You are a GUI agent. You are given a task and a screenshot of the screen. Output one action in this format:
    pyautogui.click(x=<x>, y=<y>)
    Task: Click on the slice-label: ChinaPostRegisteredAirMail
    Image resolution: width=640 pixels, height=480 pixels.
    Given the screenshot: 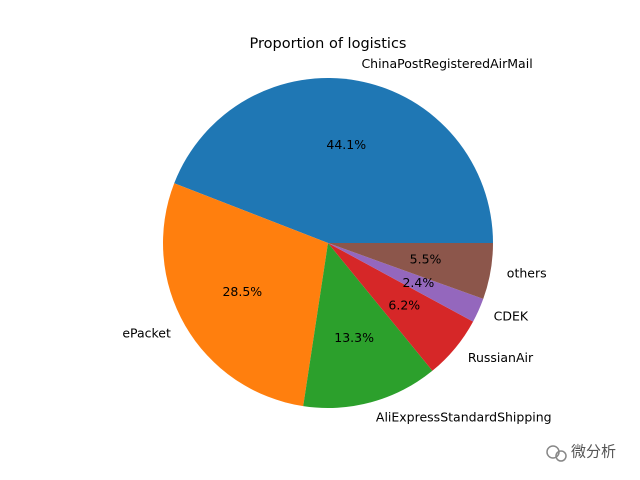 What is the action you would take?
    pyautogui.click(x=446, y=63)
    